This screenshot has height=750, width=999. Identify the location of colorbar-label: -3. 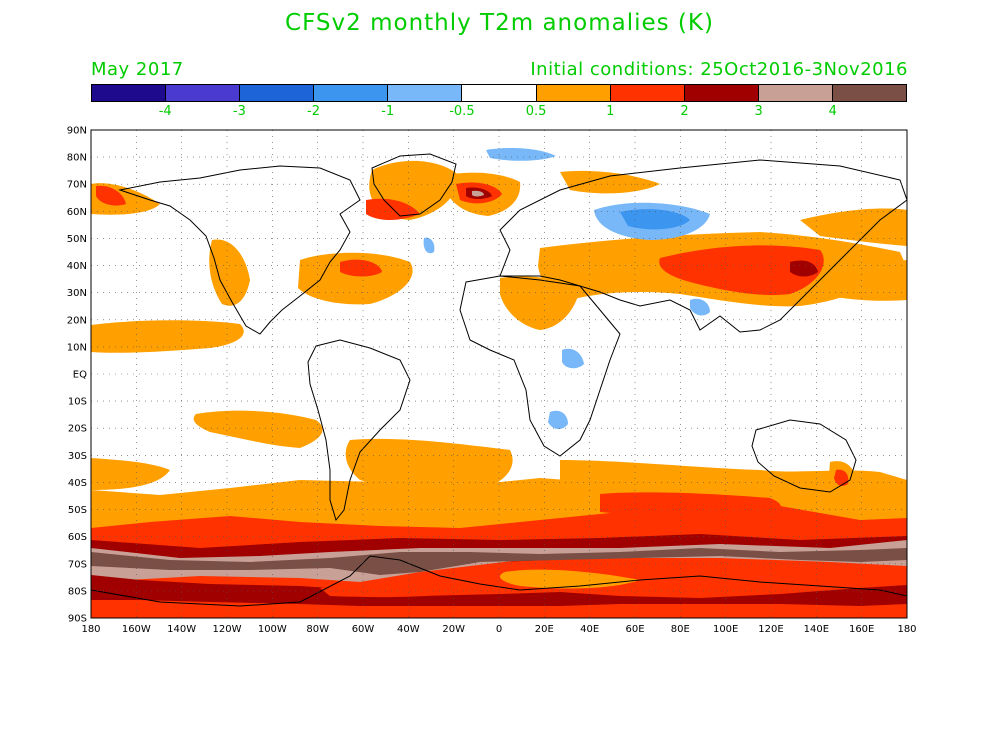
(239, 111).